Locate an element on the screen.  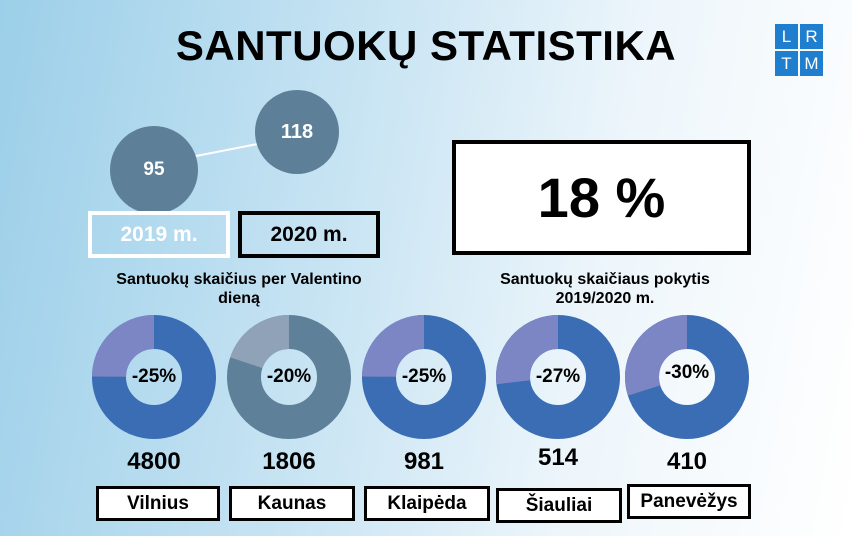
siauliai-change-label: -27% is located at coordinates (558, 376).